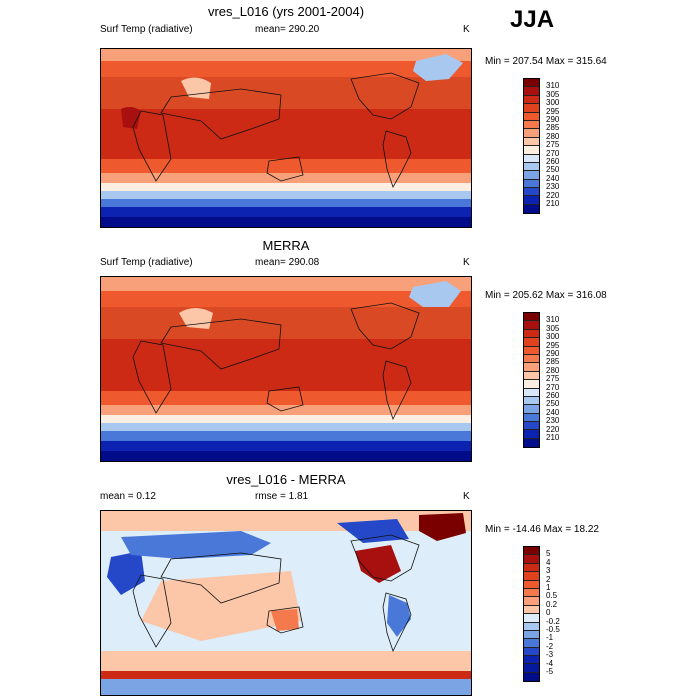 The image size is (700, 700). Describe the element at coordinates (550, 646) in the screenshot. I see `colorbar-label: -2` at that location.